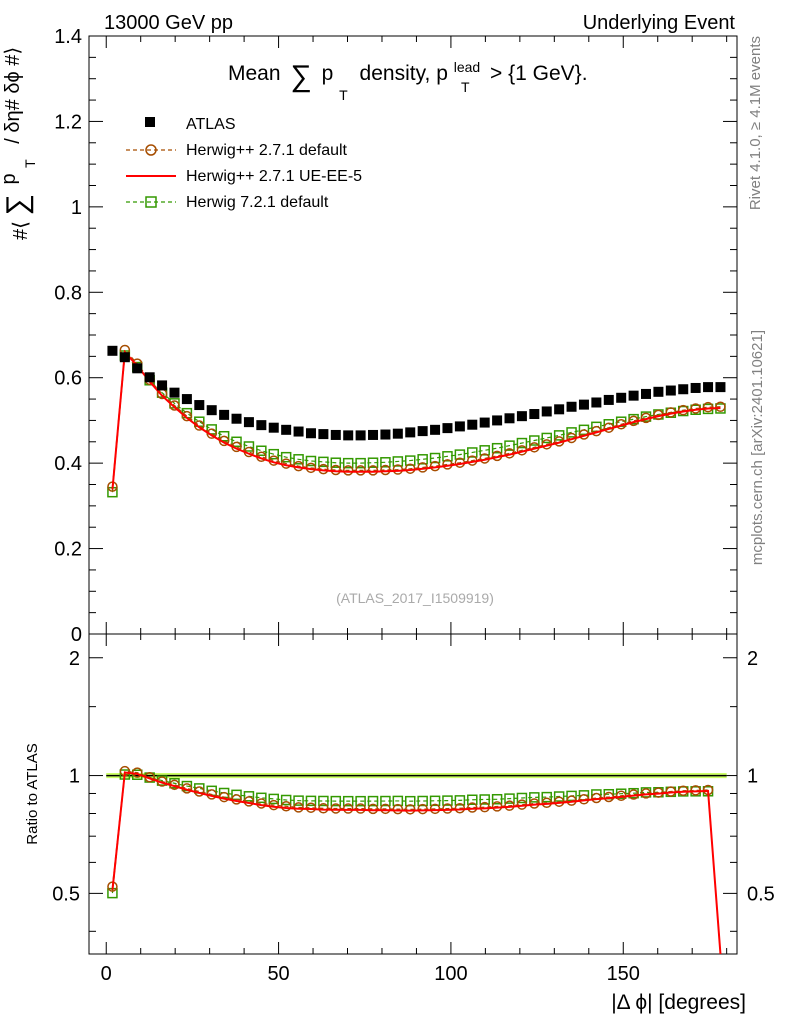 Image resolution: width=786 pixels, height=1024 pixels. I want to click on y-axis-label-pre: #⟨, so click(21, 230).